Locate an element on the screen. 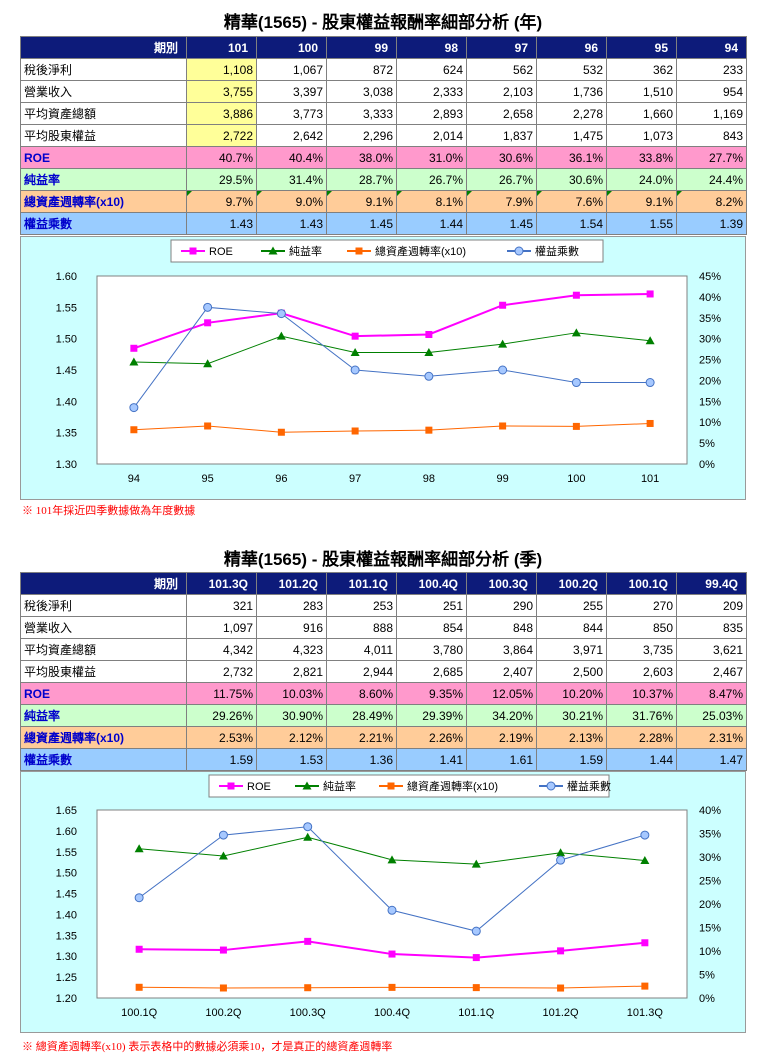 The height and width of the screenshot is (1057, 766). table-cell: 8.60% is located at coordinates (361, 693).